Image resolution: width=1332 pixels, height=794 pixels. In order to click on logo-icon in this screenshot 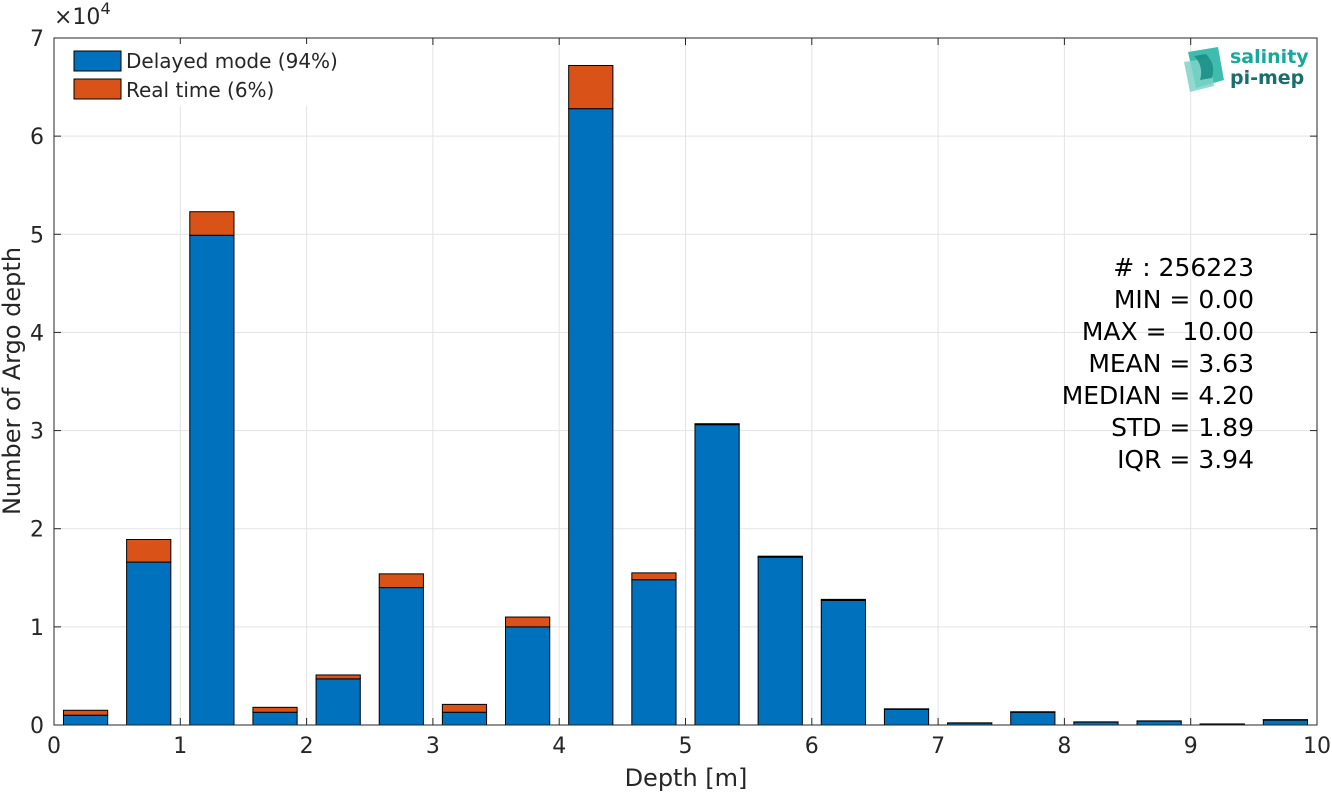, I will do `click(1204, 69)`.